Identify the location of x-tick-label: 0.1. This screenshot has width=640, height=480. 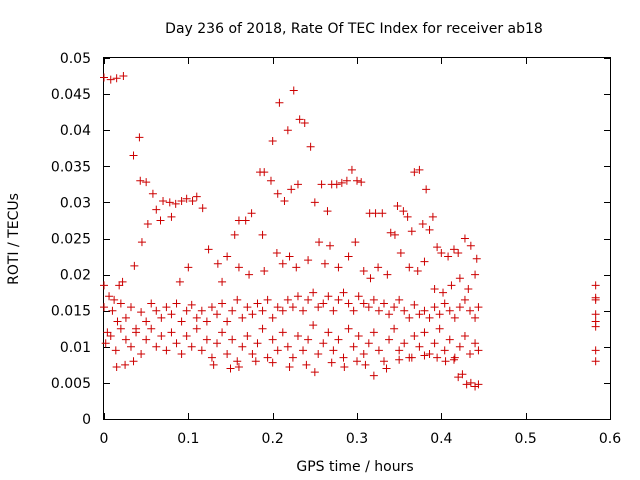
(188, 439).